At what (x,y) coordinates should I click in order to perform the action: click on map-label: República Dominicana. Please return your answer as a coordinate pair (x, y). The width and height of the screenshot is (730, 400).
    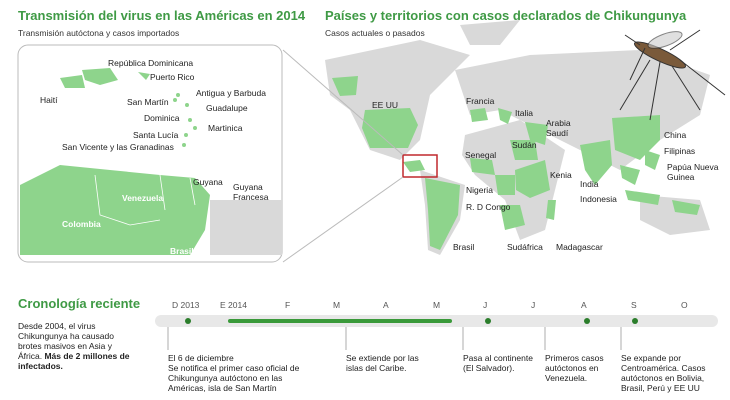
    Looking at the image, I should click on (151, 63).